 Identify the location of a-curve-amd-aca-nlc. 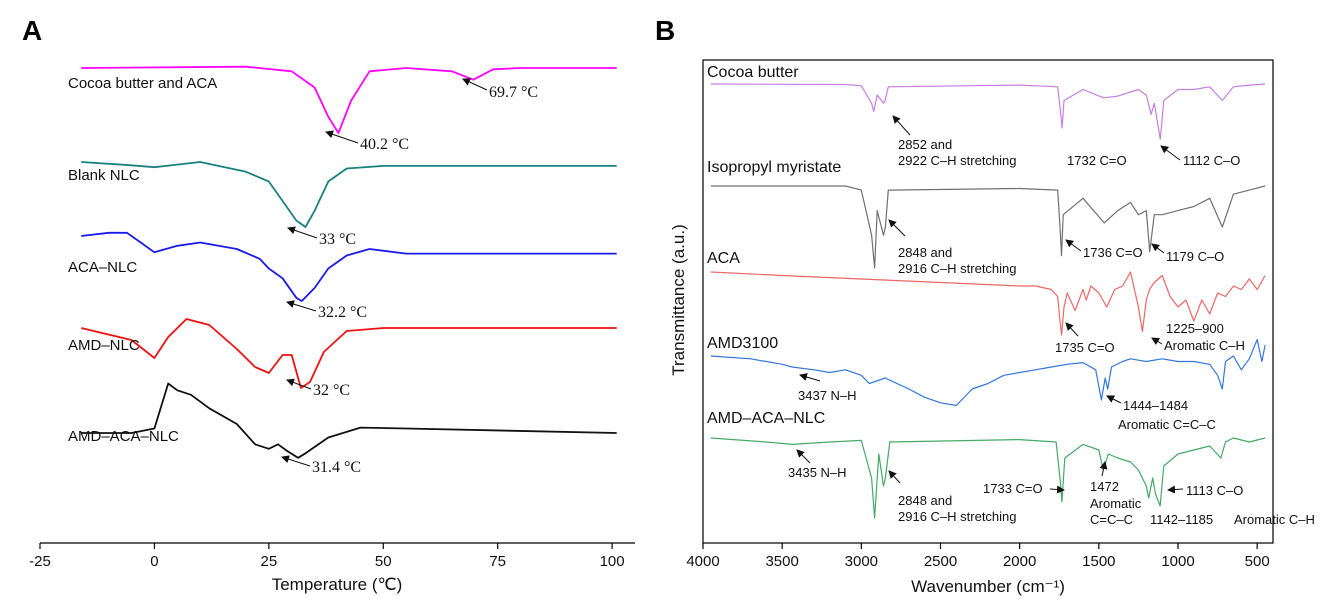
(349, 420).